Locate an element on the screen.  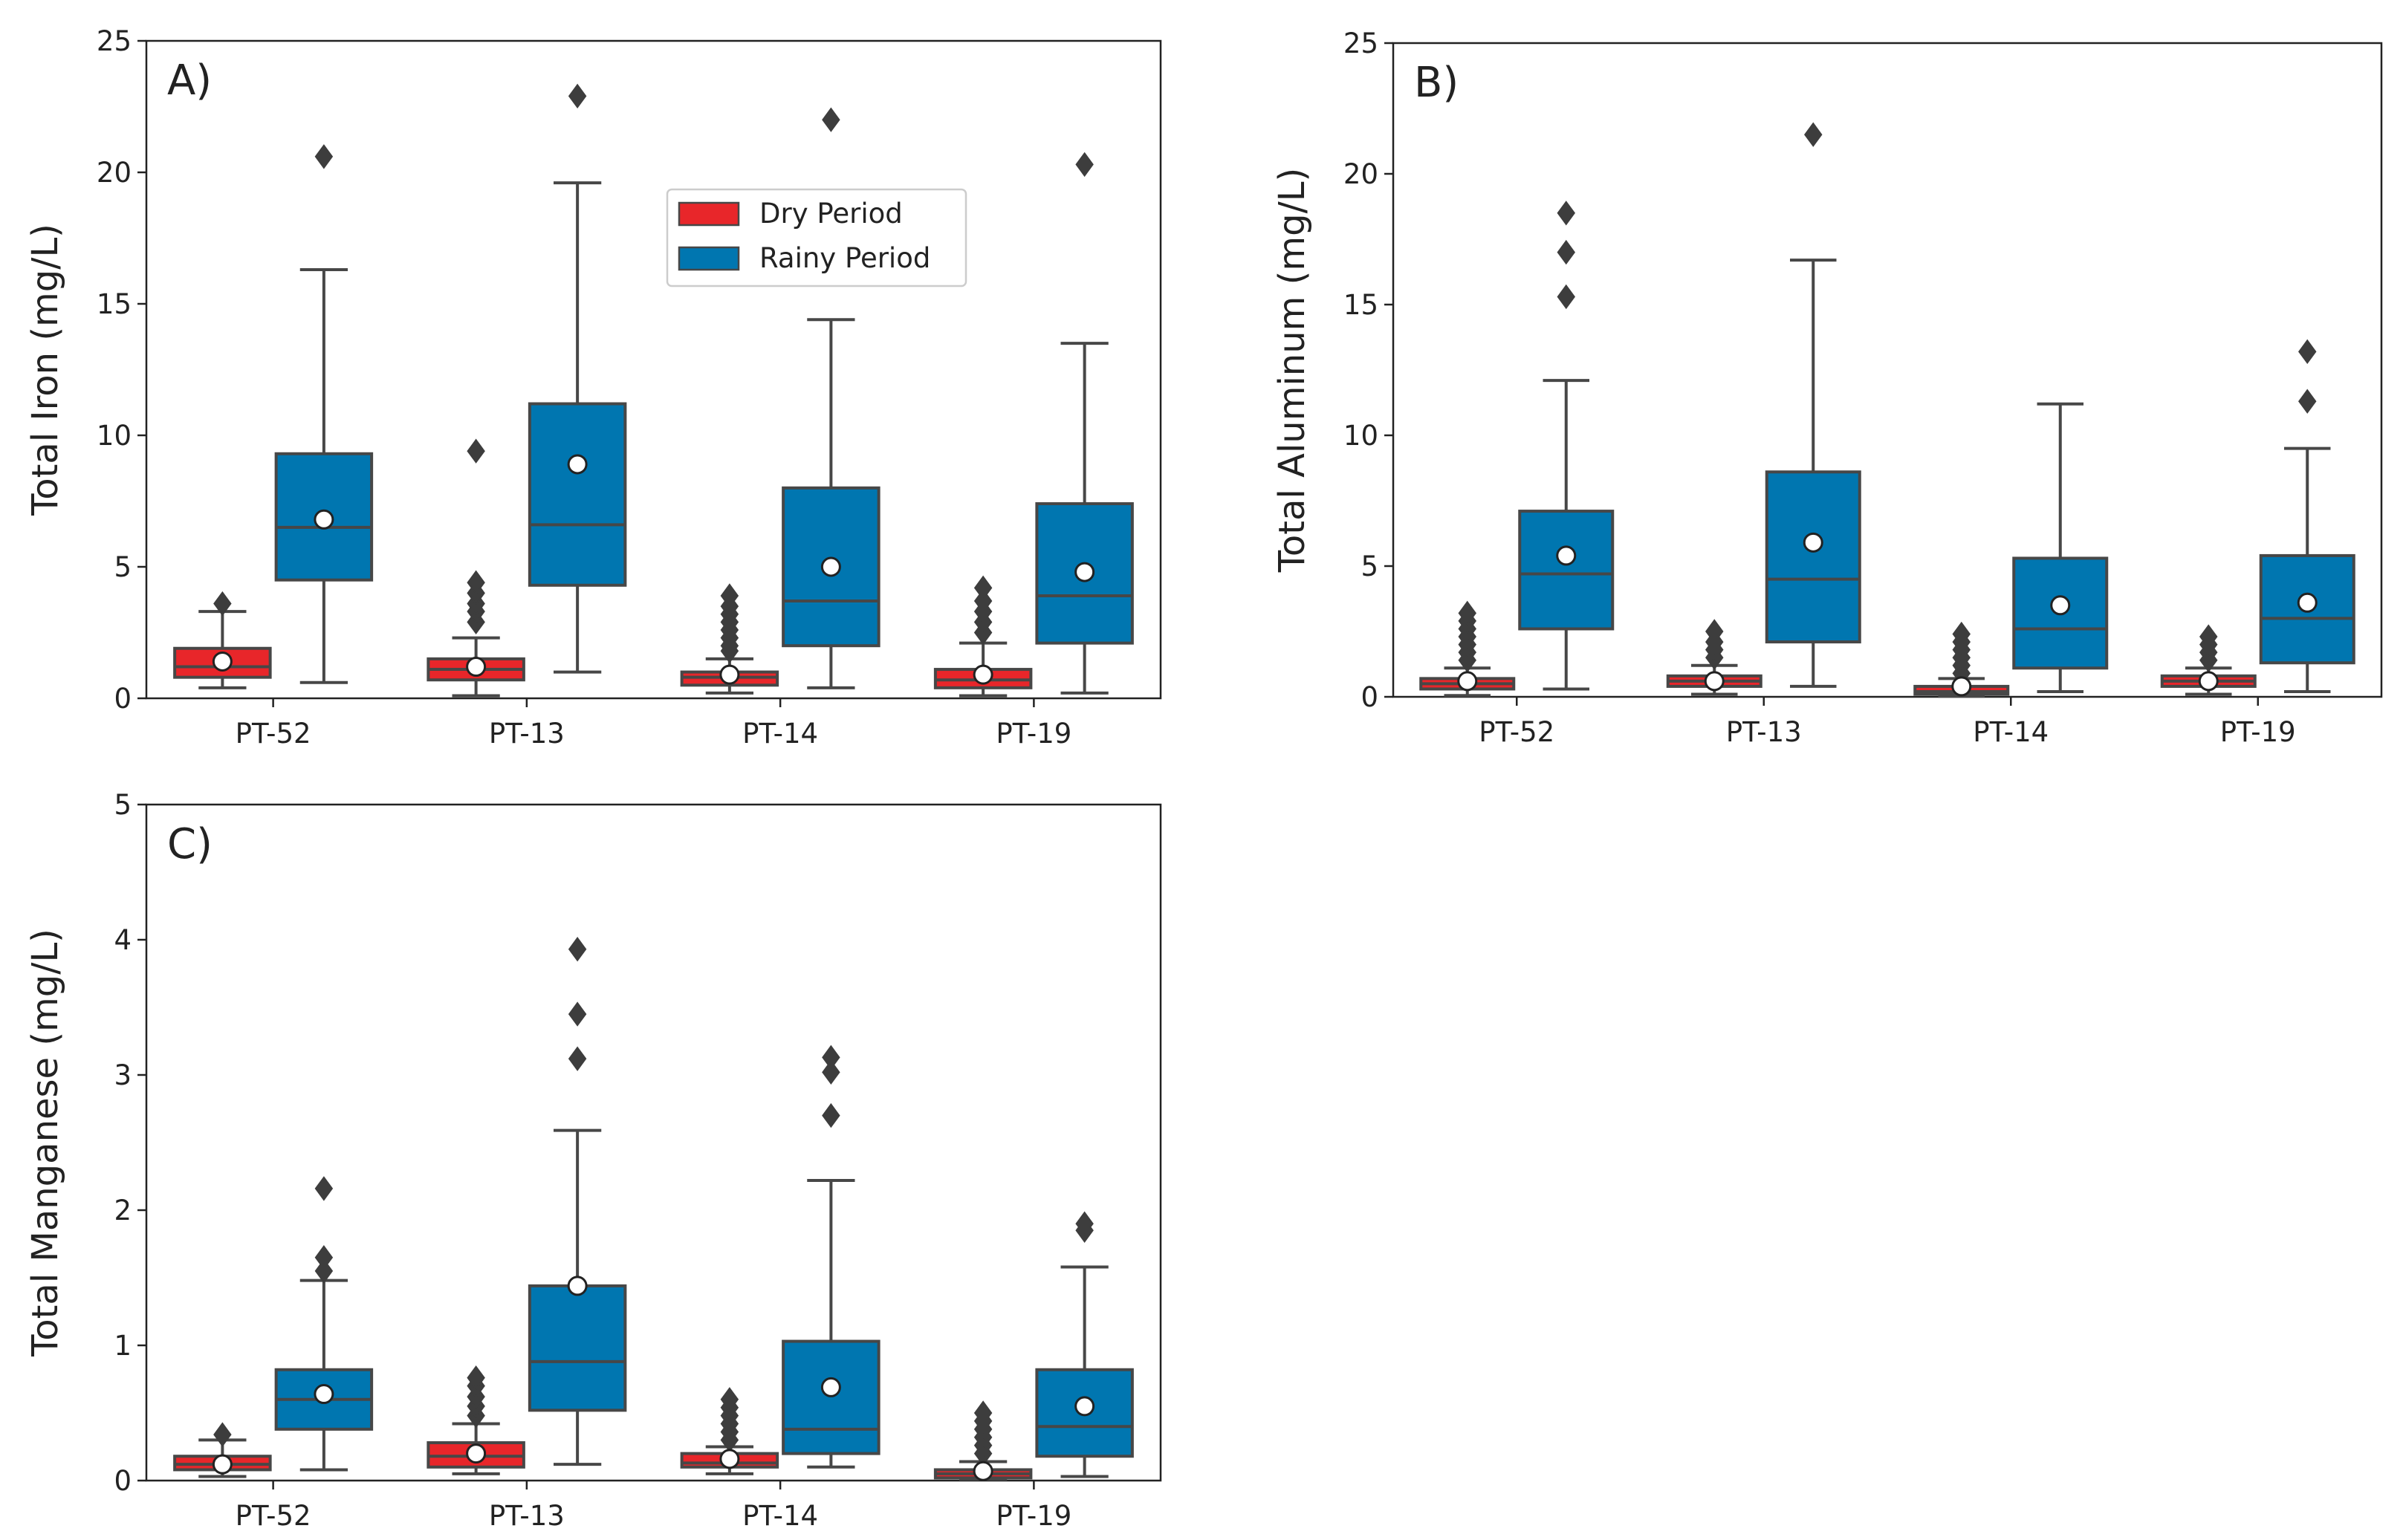
x-tick-label: PT-14 is located at coordinates (780, 1516).